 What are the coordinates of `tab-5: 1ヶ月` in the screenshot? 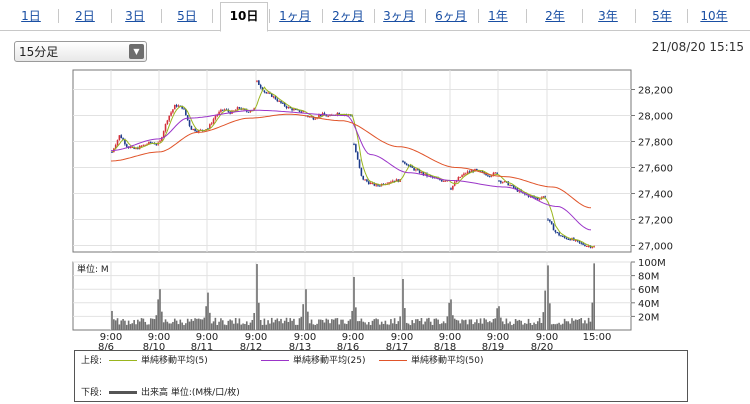 It's located at (295, 16).